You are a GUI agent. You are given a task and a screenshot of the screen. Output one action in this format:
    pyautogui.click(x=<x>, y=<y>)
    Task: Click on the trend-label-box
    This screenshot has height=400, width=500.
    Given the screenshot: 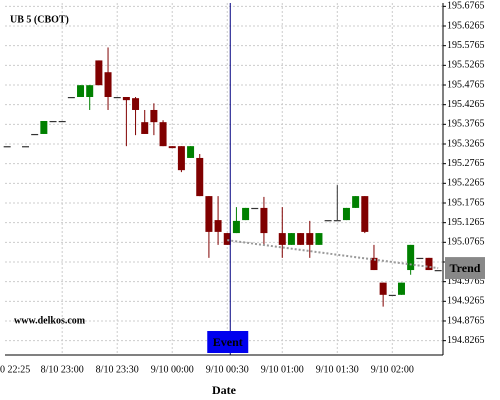 What is the action you would take?
    pyautogui.click(x=465, y=268)
    